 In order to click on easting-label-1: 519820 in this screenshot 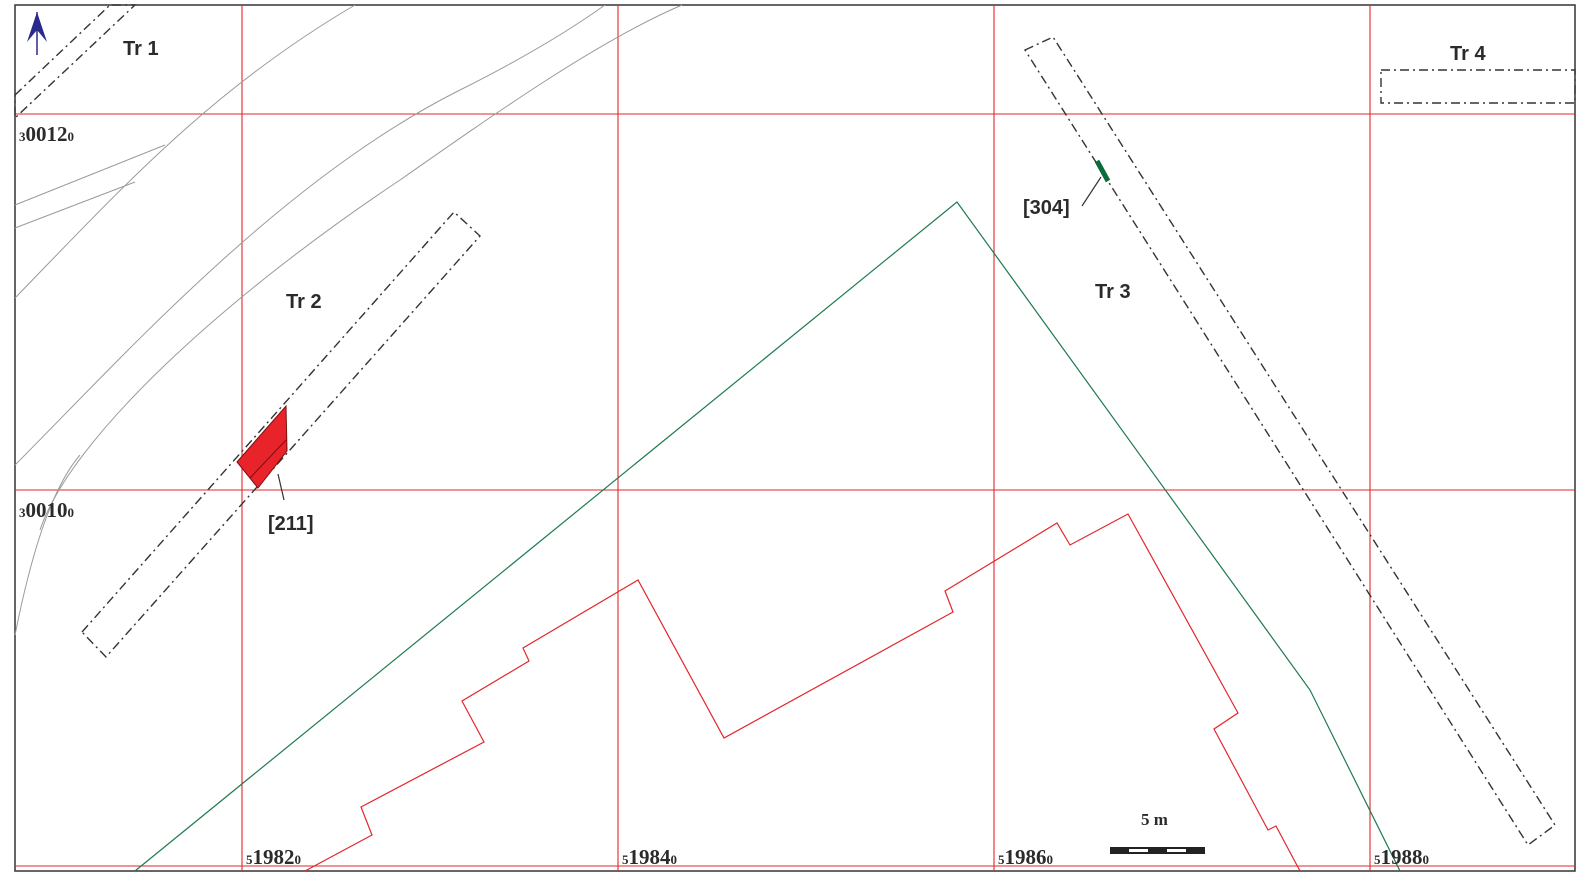, I will do `click(273, 857)`.